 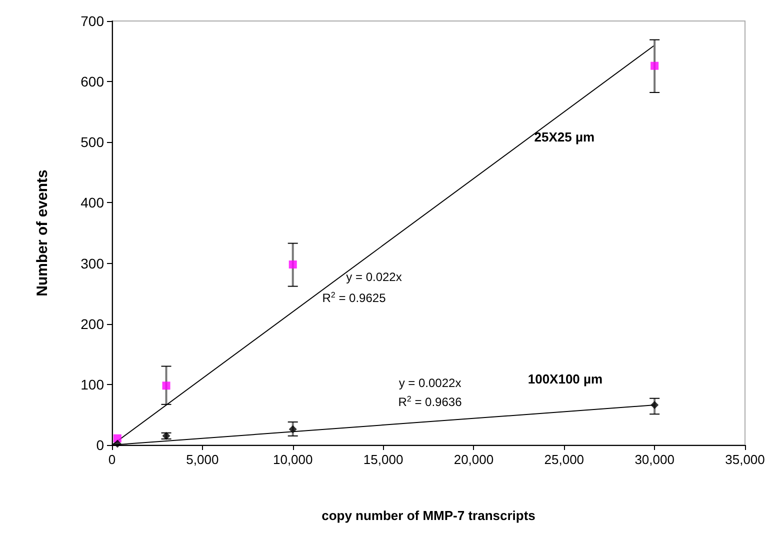 What do you see at coordinates (564, 137) in the screenshot?
I see `series-label: 25X25 µm` at bounding box center [564, 137].